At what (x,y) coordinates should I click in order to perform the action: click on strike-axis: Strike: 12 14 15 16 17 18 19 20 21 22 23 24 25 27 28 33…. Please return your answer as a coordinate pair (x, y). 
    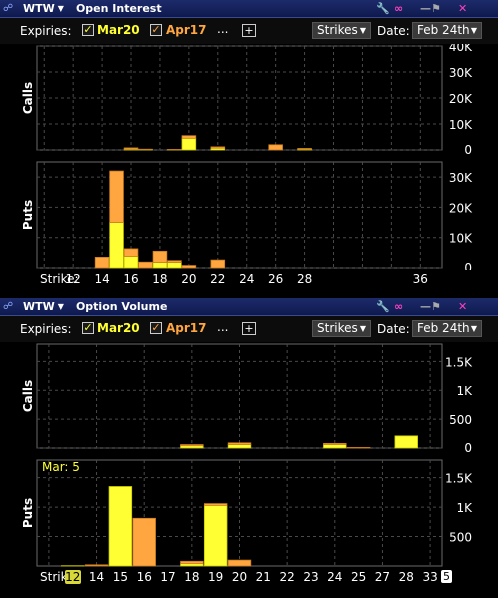
    Looking at the image, I should click on (249, 579).